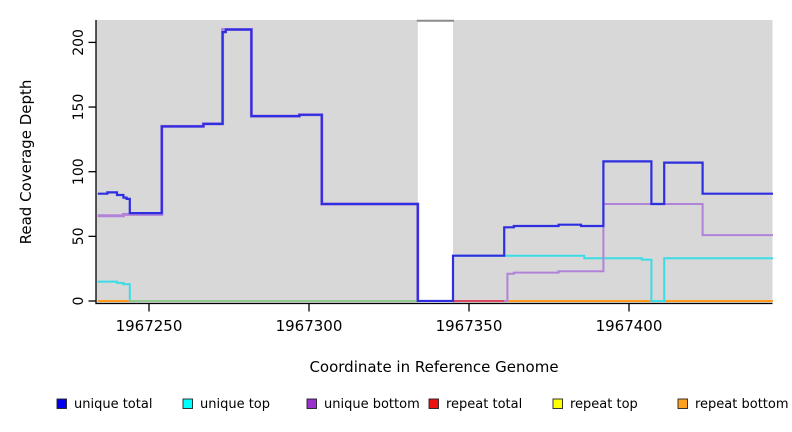 This screenshot has height=432, width=792. Describe the element at coordinates (79, 107) in the screenshot. I see `y-tick-label: 150` at that location.